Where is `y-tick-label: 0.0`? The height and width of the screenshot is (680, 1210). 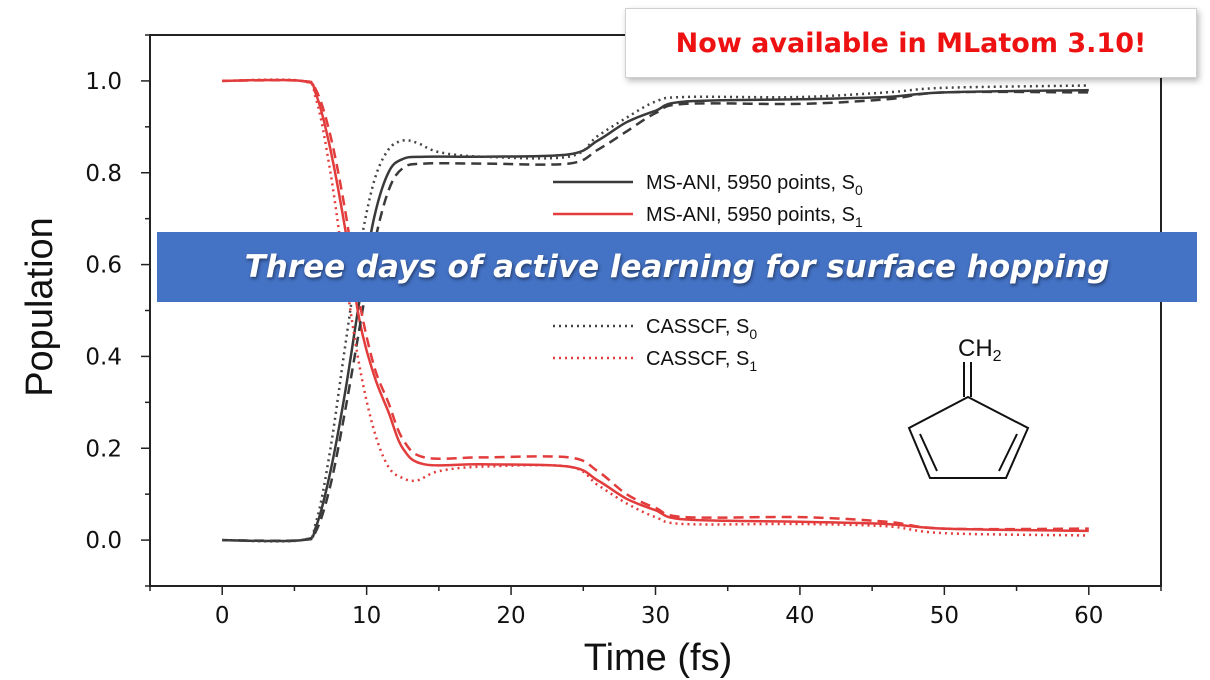
y-tick-label: 0.0 is located at coordinates (103, 541).